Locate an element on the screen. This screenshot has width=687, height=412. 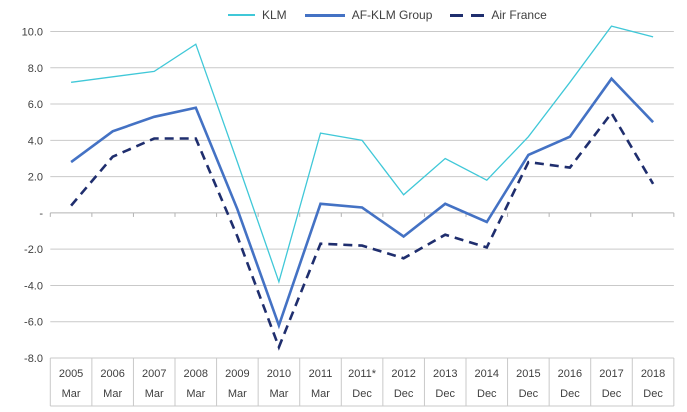
chart-legend: KLM AF-KLM Group Air France is located at coordinates (387, 15).